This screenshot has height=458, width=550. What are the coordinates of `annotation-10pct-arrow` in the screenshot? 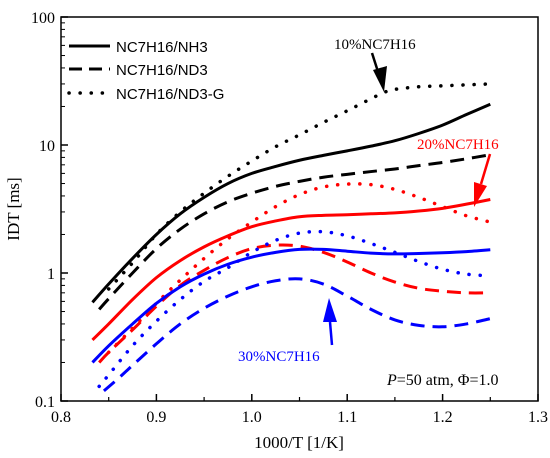 It's located at (378, 72).